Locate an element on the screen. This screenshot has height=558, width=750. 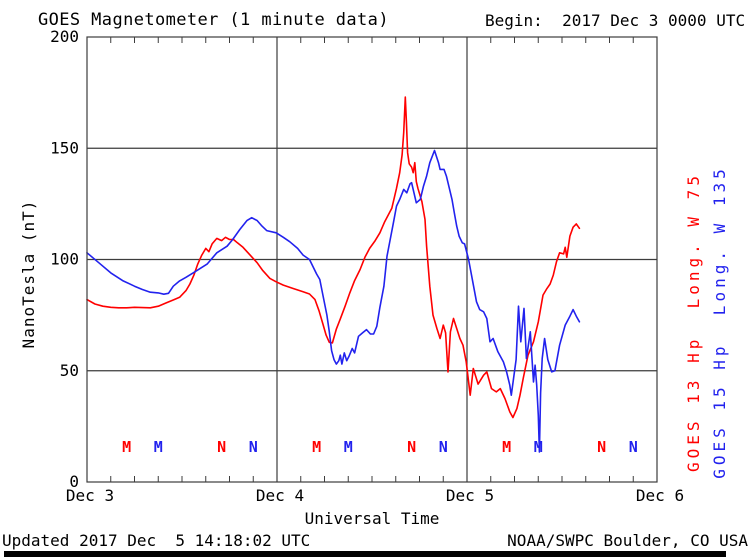
begin-timestamp: Begin: 2017 Dec 3 0000 UTC is located at coordinates (615, 20).